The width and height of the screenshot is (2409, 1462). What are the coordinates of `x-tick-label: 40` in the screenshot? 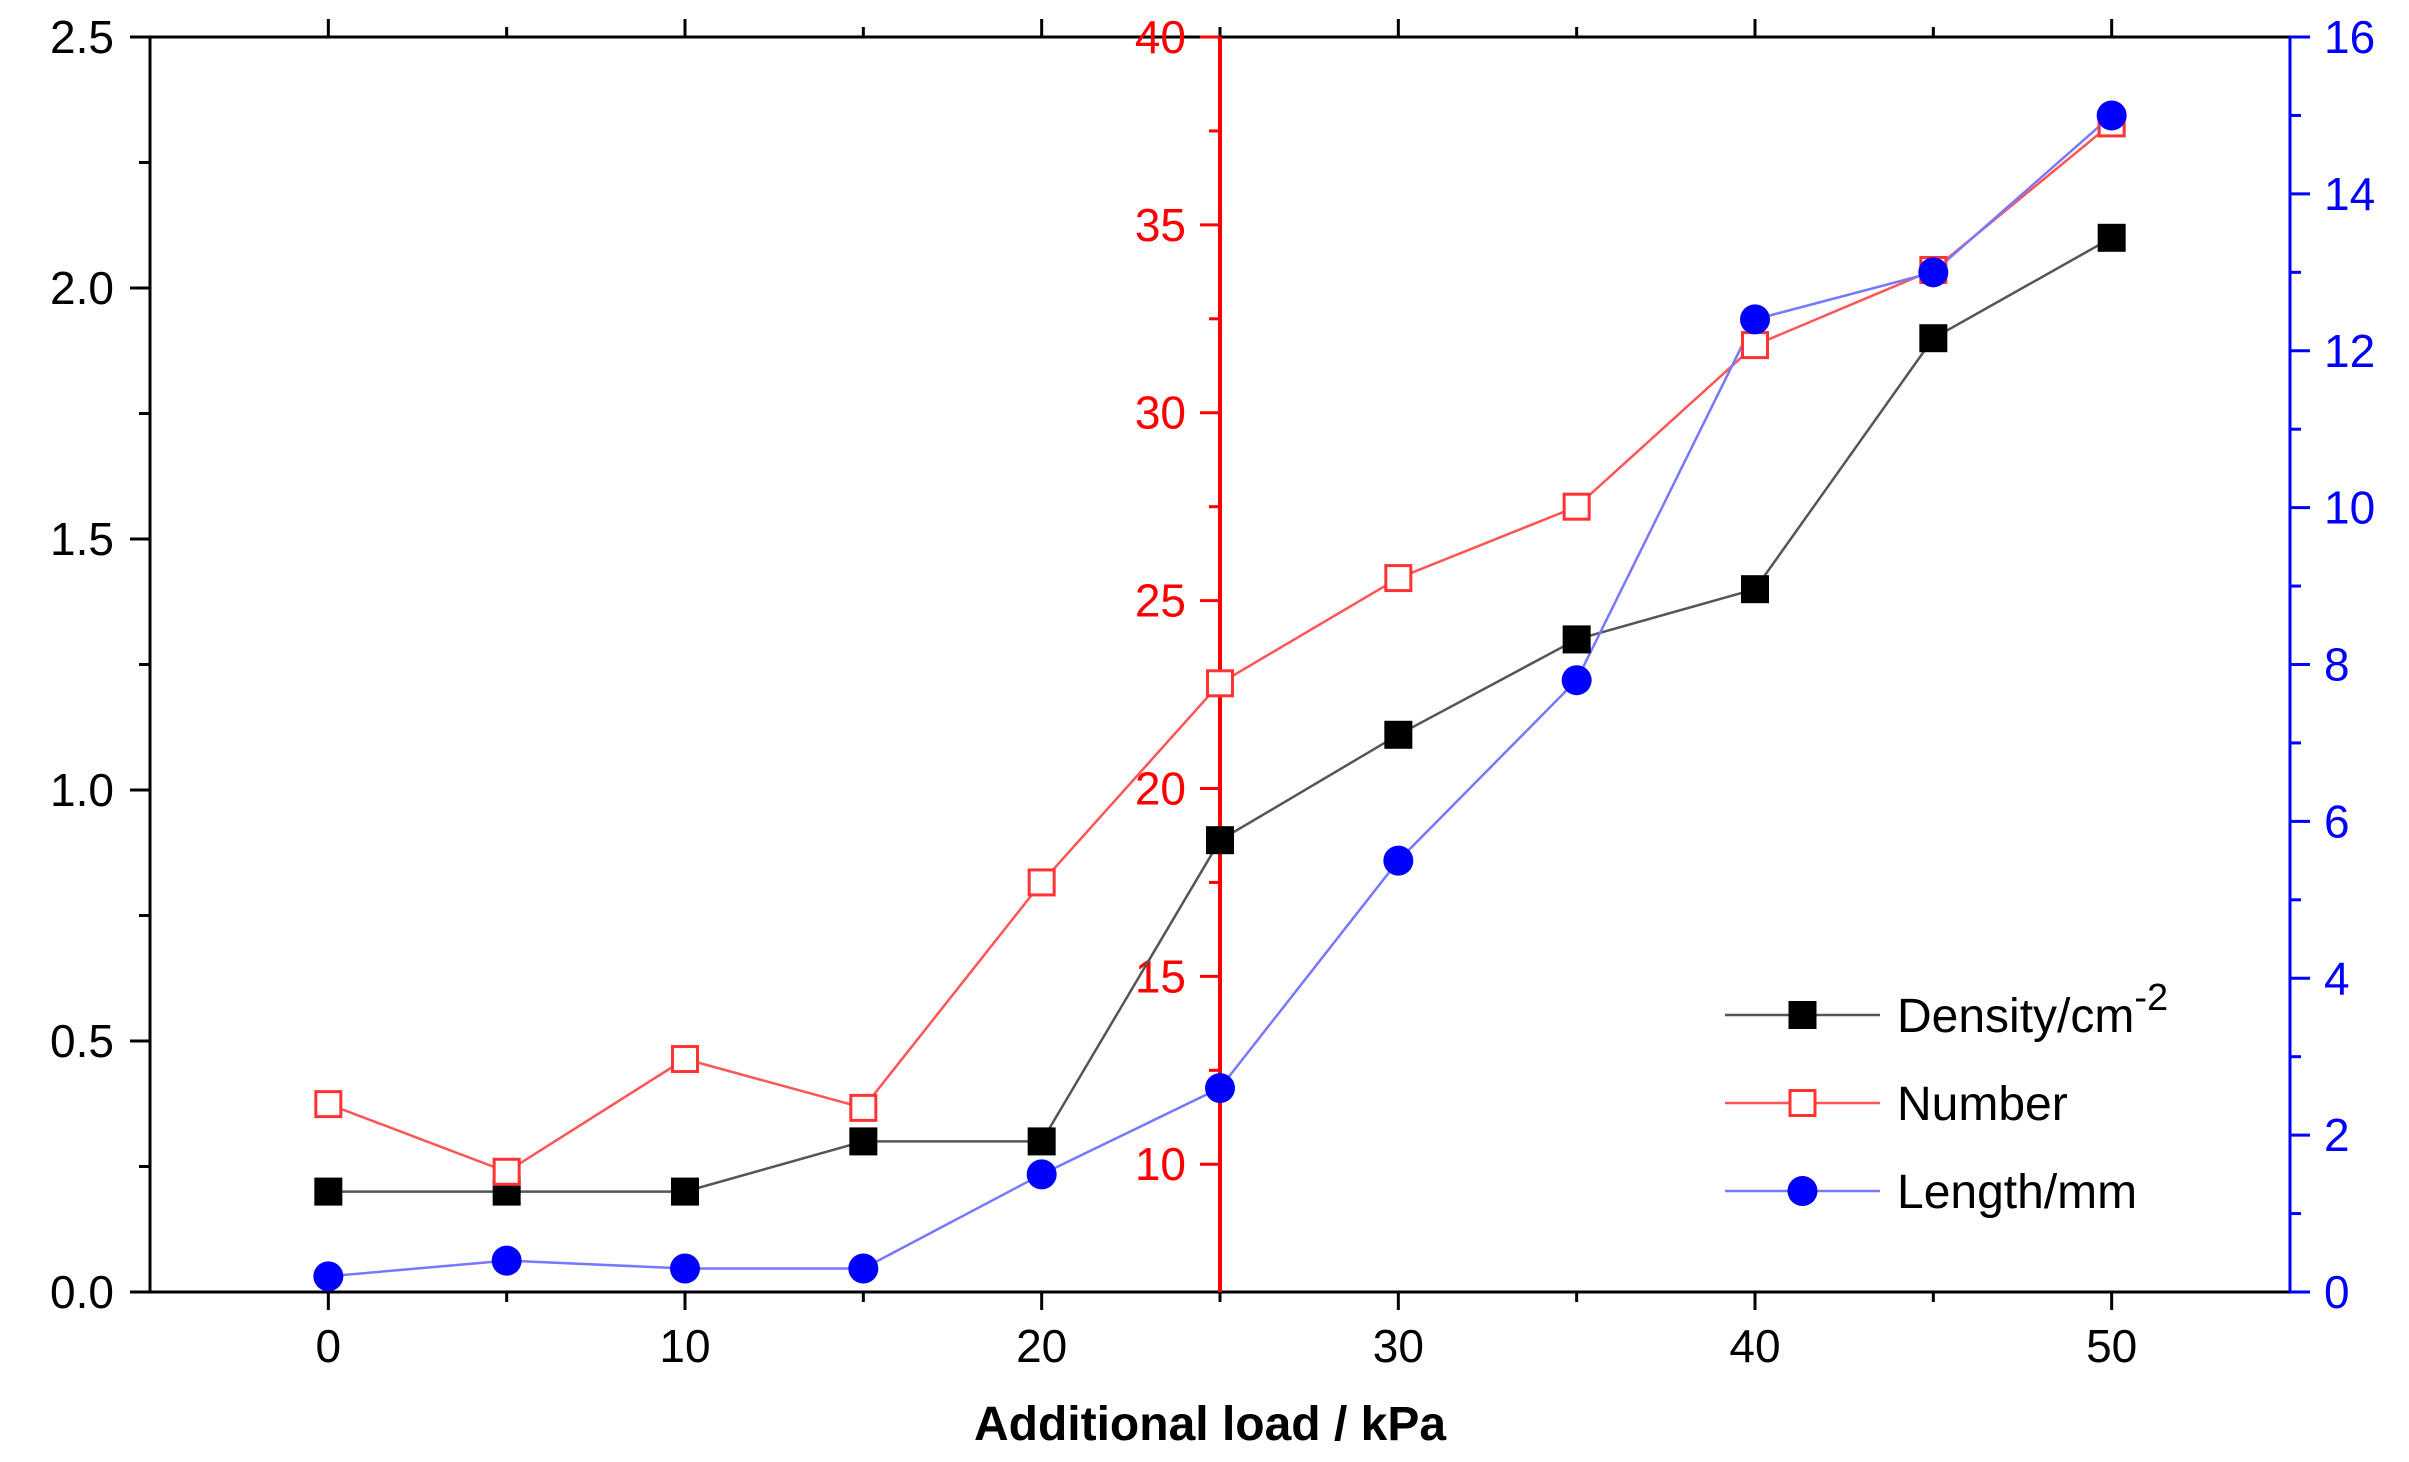 It's located at (1754, 1346).